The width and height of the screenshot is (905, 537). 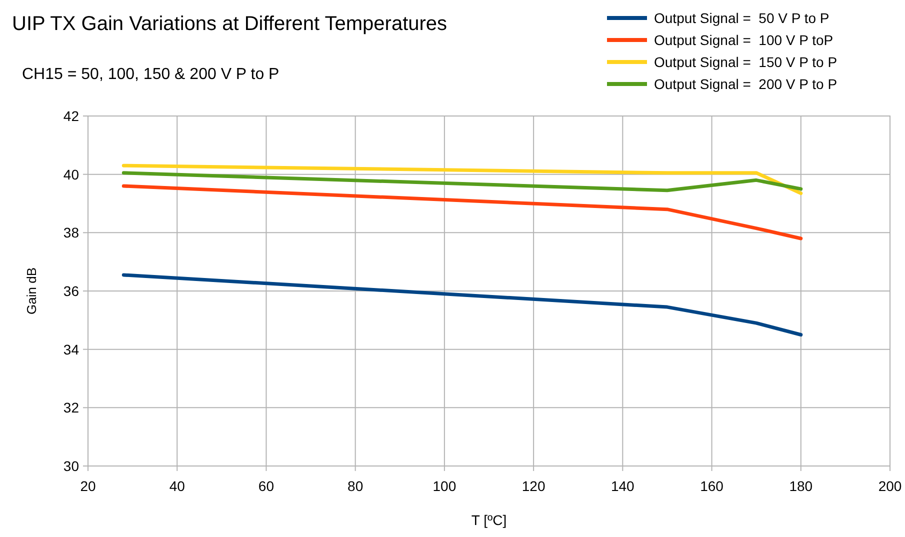 I want to click on x-tick-label: 20, so click(x=88, y=486).